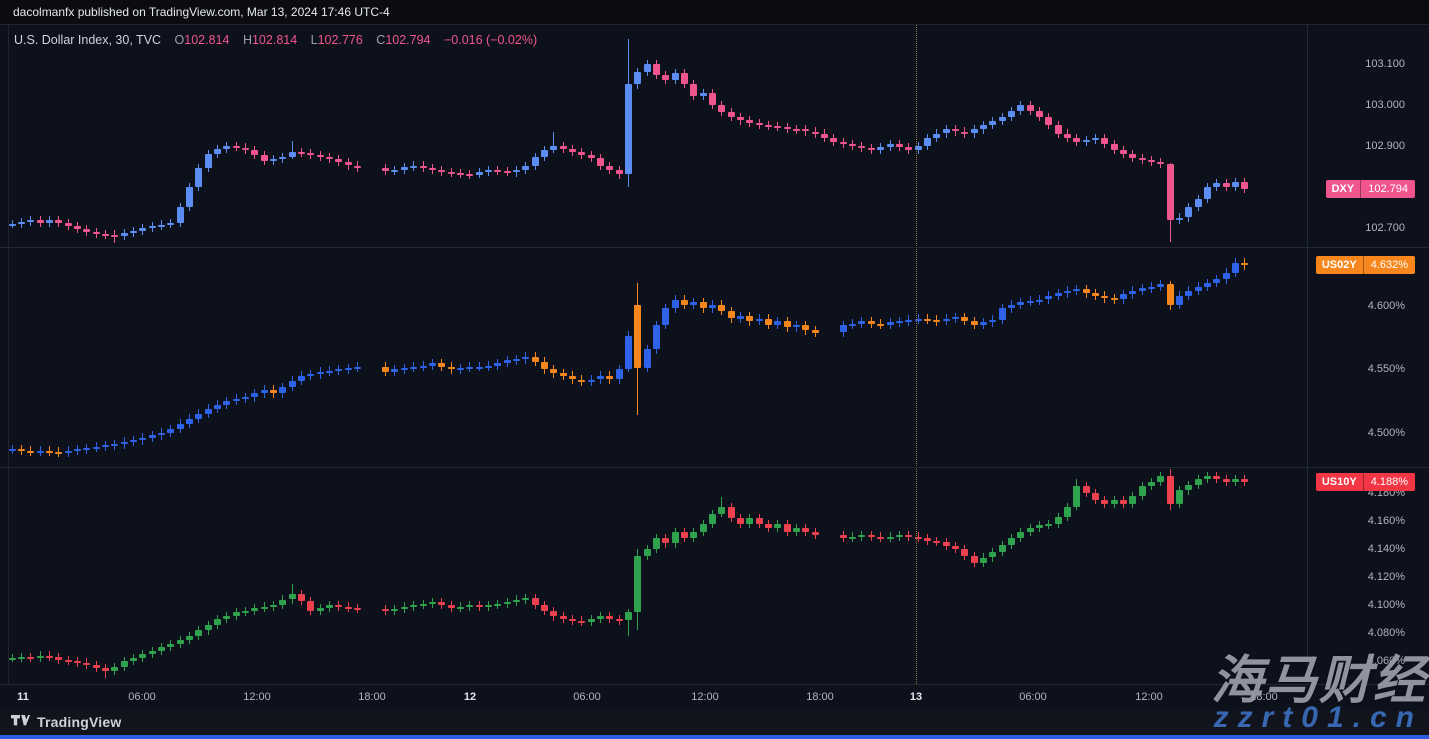 This screenshot has width=1429, height=739. What do you see at coordinates (714, 737) in the screenshot?
I see `bottom-accent-bar` at bounding box center [714, 737].